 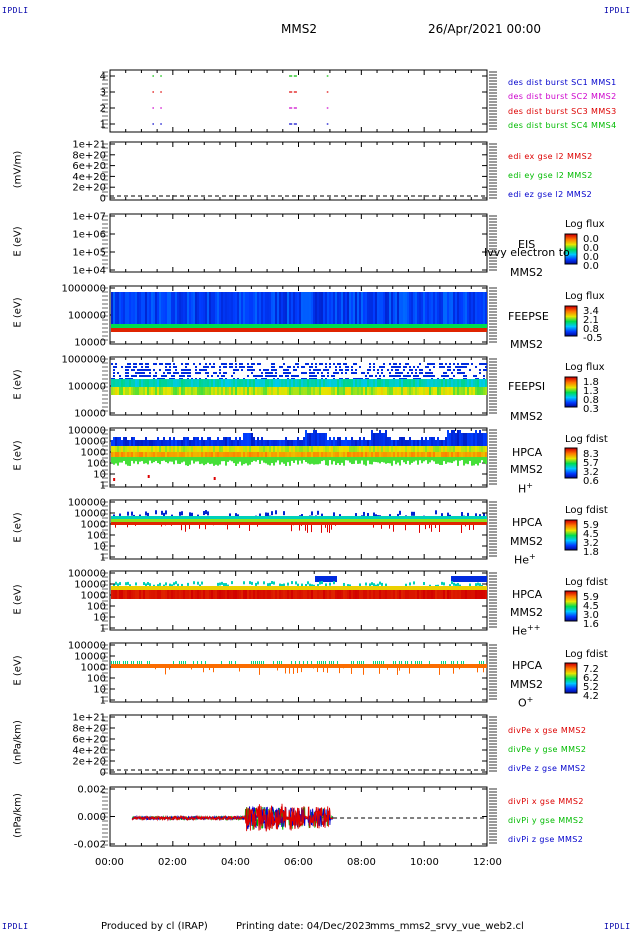 I want to click on ylabel-feepsi: E (eV), so click(x=18, y=384).